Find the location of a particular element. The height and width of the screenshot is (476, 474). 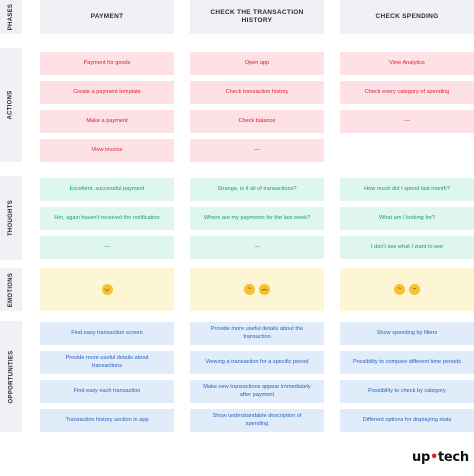

row-label-opportunities-text: OPPORTUNITIES is located at coordinates (11, 376).